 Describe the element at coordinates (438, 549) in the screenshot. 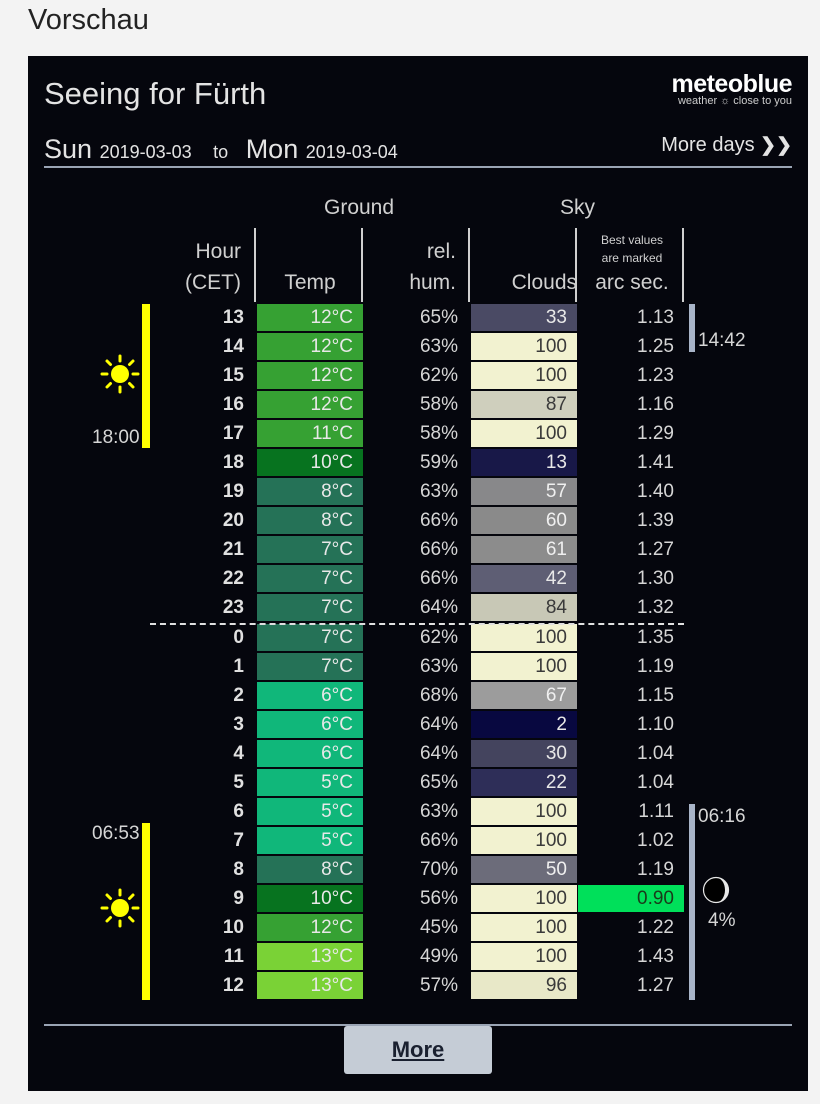

I see `humidity-cell: 66%` at that location.